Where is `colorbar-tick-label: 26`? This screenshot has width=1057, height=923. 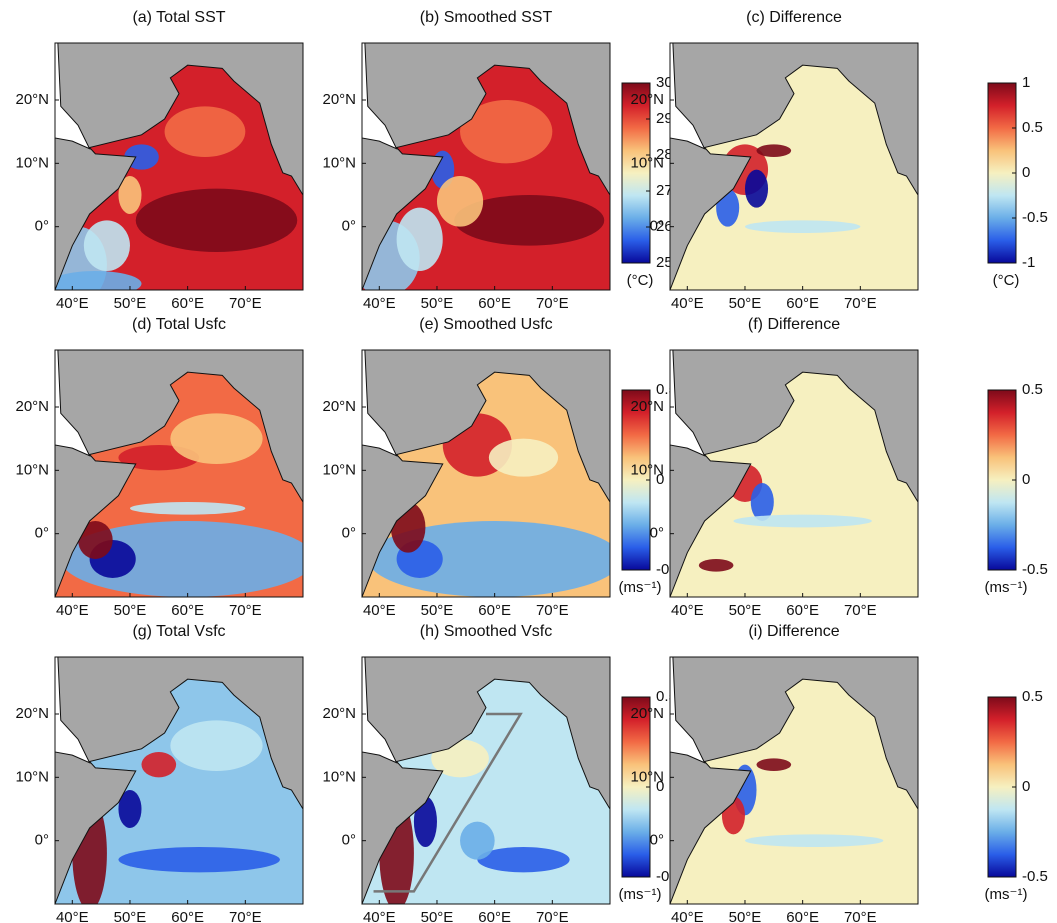
colorbar-tick-label: 26 is located at coordinates (664, 226).